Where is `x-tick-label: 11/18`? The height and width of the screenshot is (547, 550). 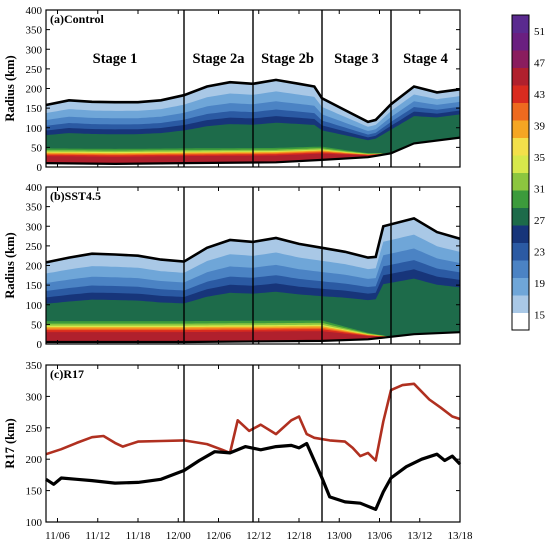
x-tick-label: 11/18 is located at coordinates (138, 536).